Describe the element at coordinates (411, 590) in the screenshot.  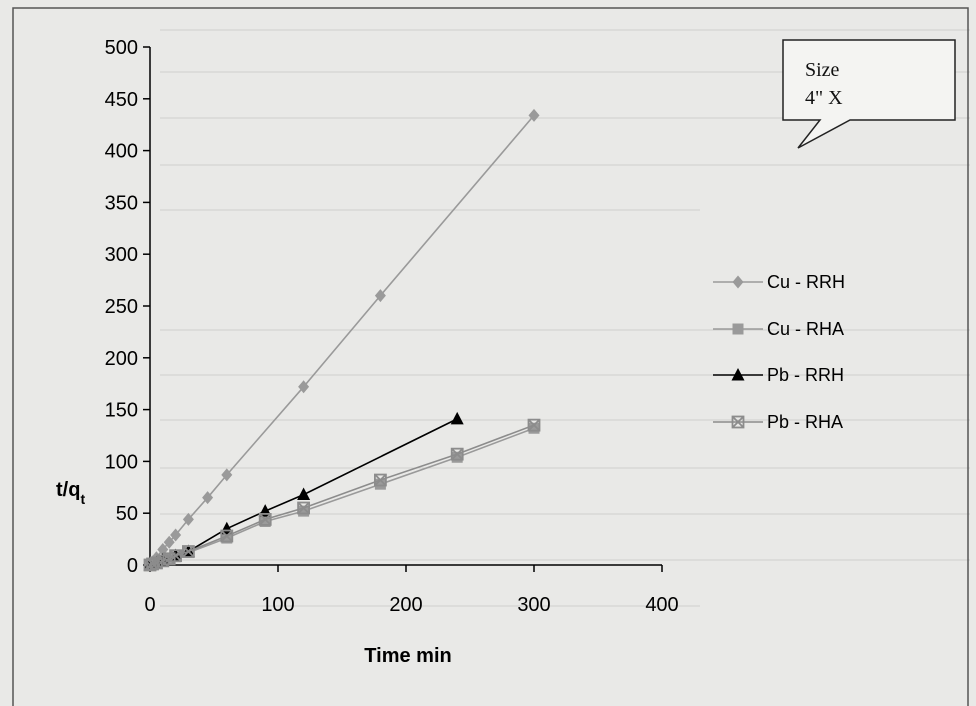
I see `x-tick-group: 0 100 200 300 400` at that location.